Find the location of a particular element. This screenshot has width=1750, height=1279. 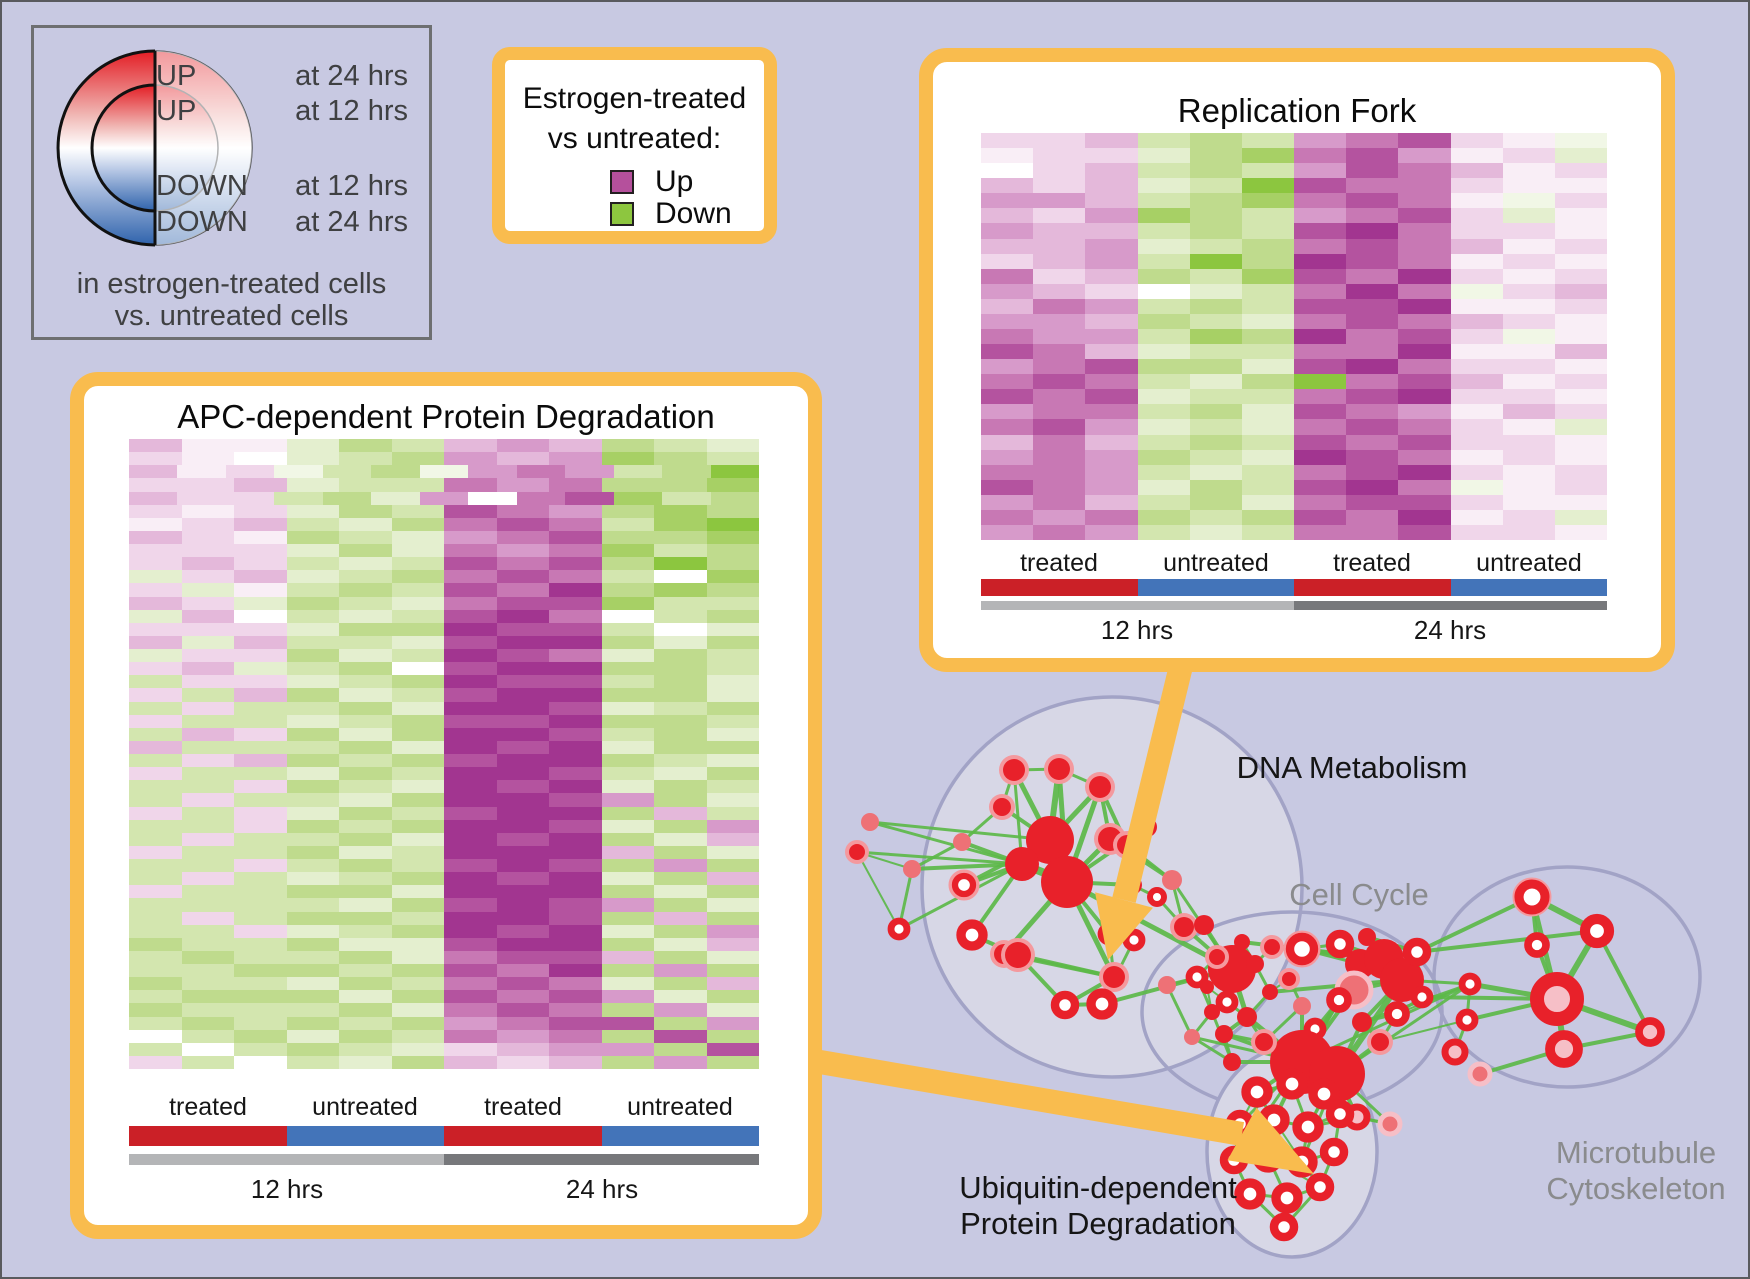

decoder-direction: DOWN is located at coordinates (202, 222).